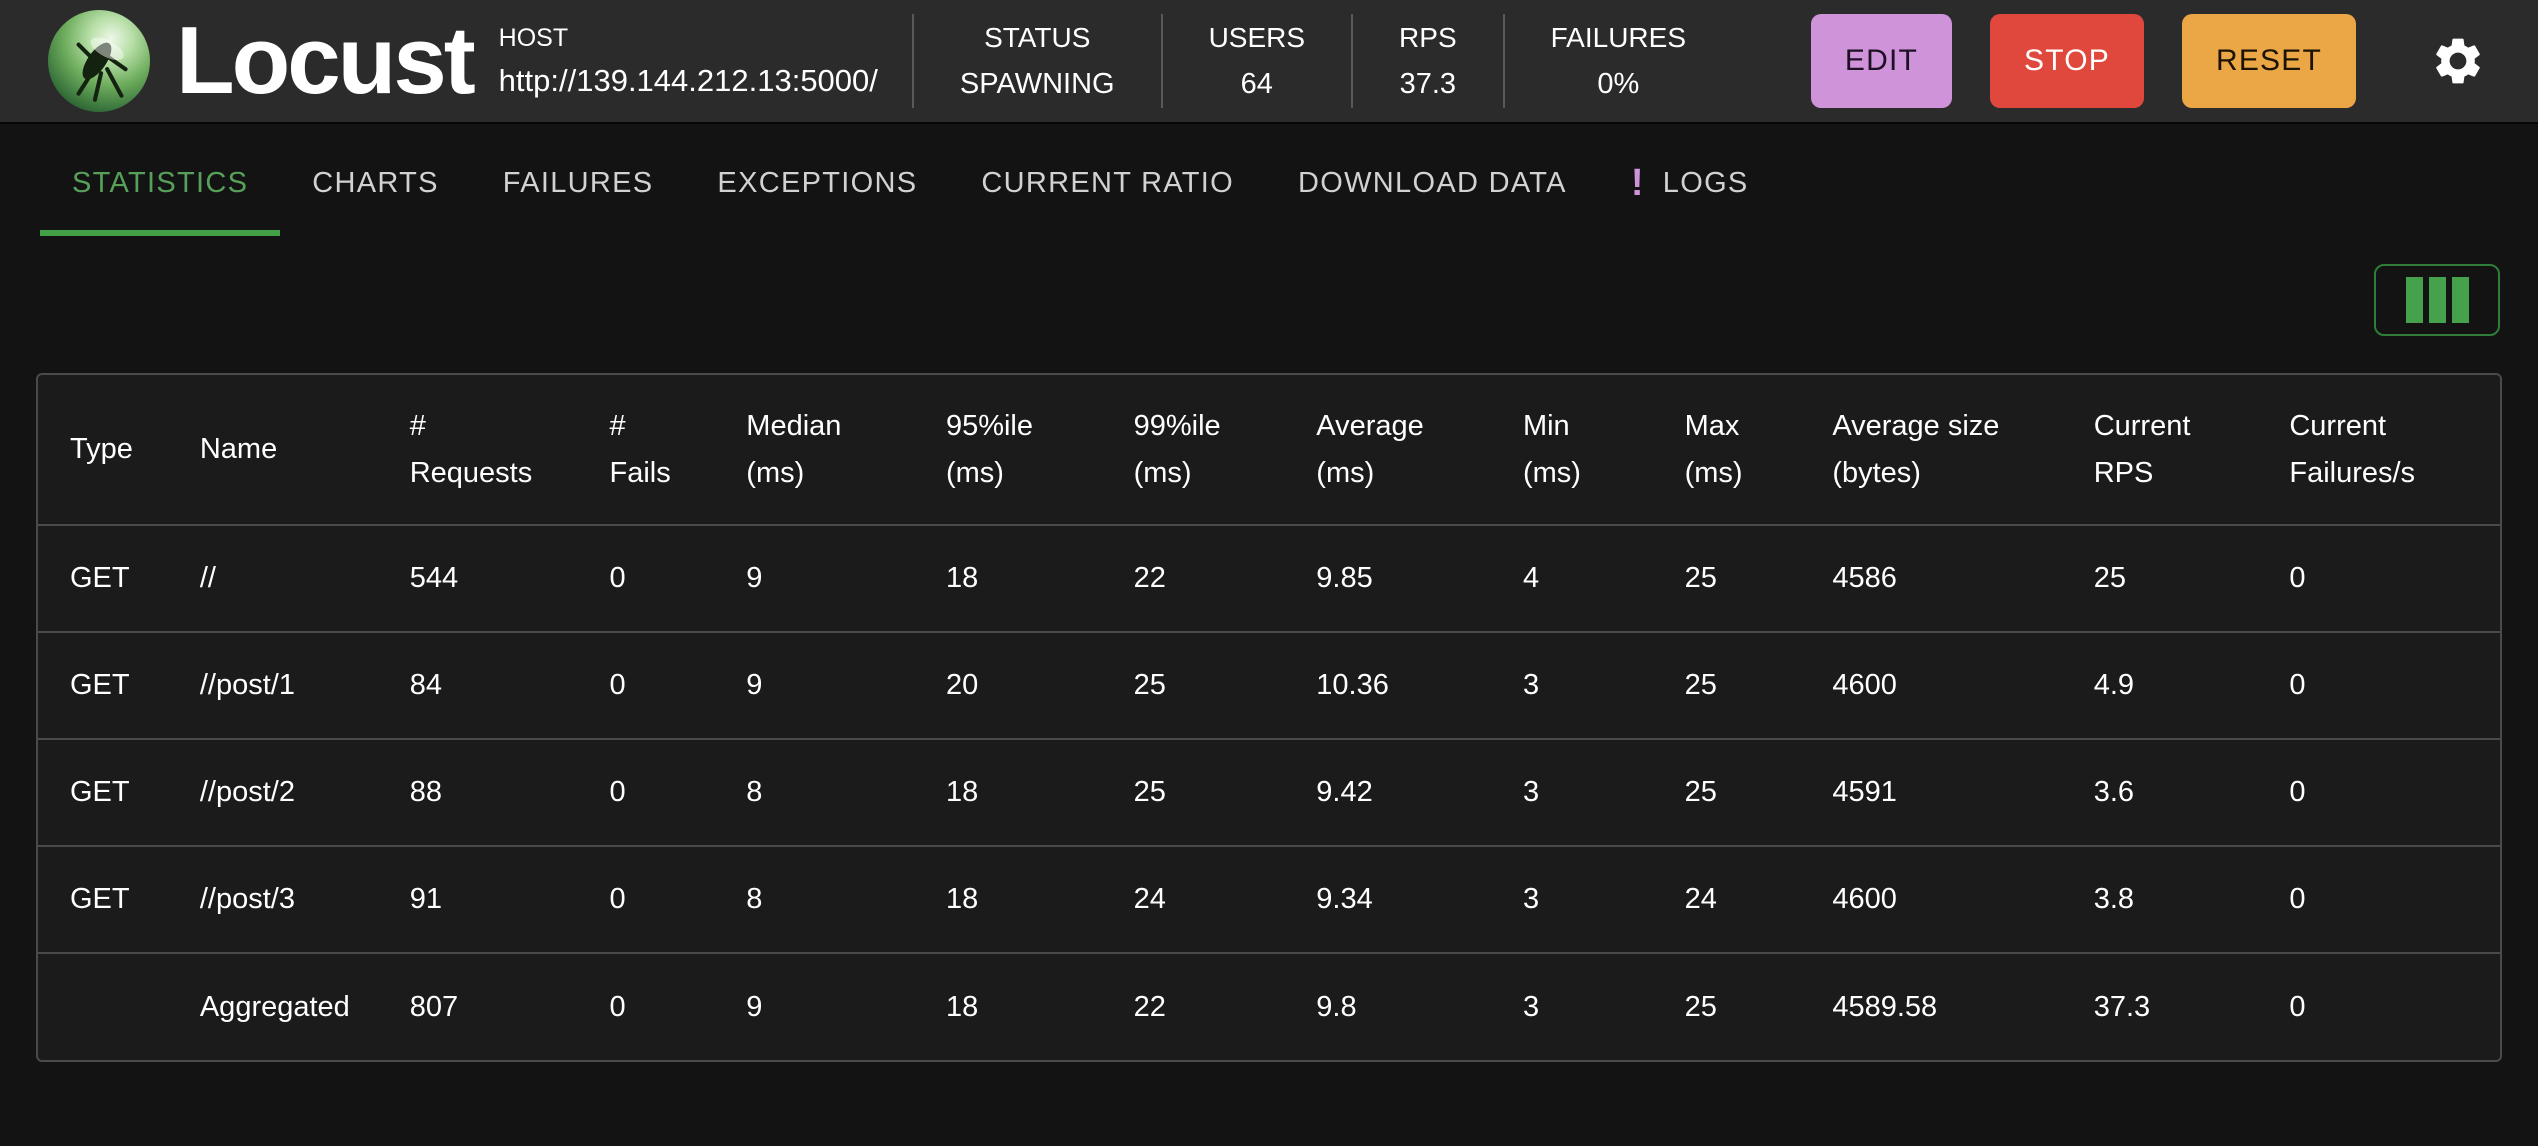  What do you see at coordinates (1617, 61) in the screenshot?
I see `stat-failures: FAILURES 0%` at bounding box center [1617, 61].